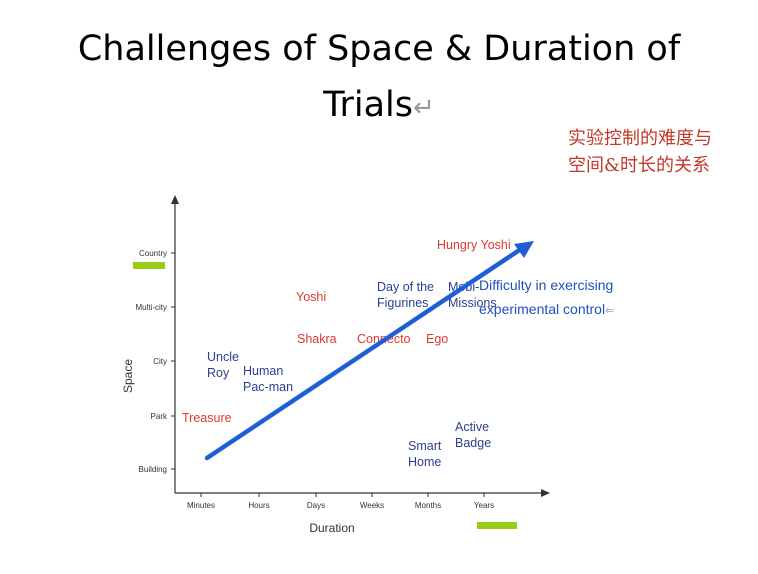 The image size is (758, 574). I want to click on point-label-line: Pac-man, so click(268, 387).